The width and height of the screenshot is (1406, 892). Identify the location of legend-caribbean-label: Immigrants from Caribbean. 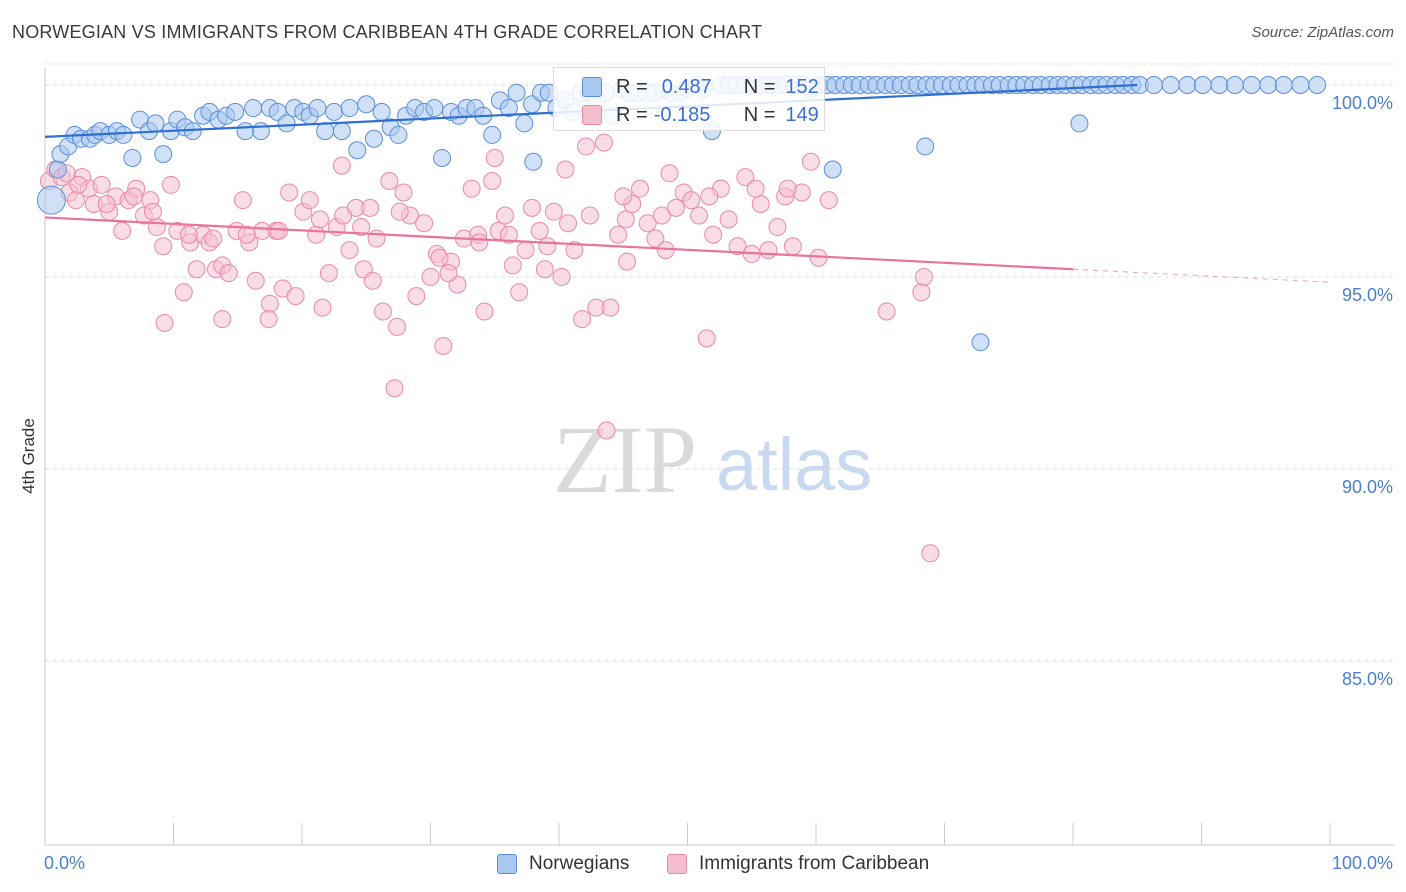
(814, 863).